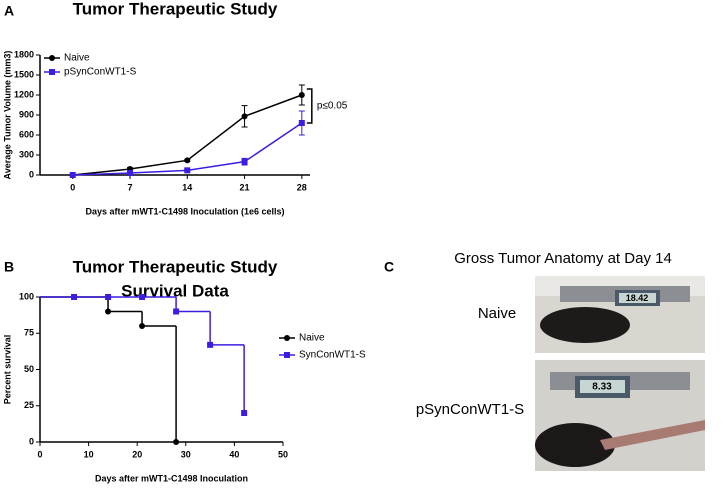  I want to click on photo-label: pSynConWT1-S, so click(470, 409).